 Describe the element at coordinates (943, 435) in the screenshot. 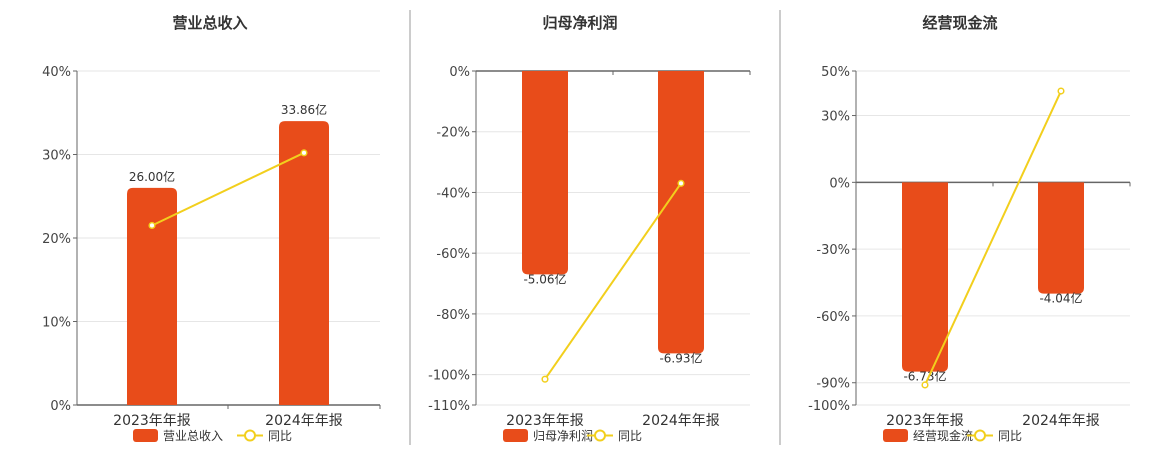

I see `legend-label: 经营现金流` at that location.